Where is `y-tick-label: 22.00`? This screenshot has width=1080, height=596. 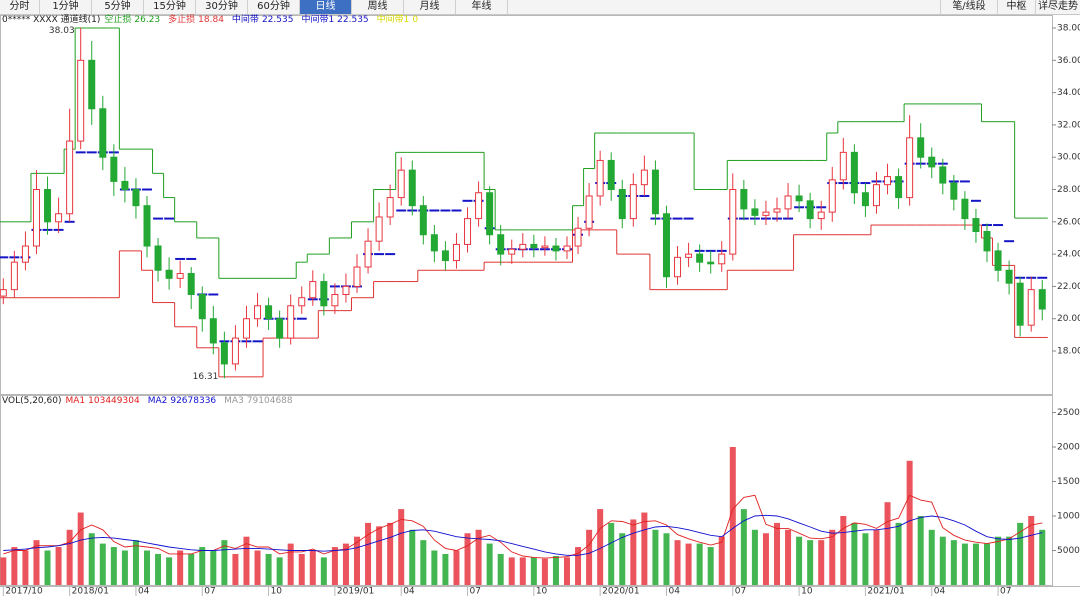 y-tick-label: 22.00 is located at coordinates (1068, 287).